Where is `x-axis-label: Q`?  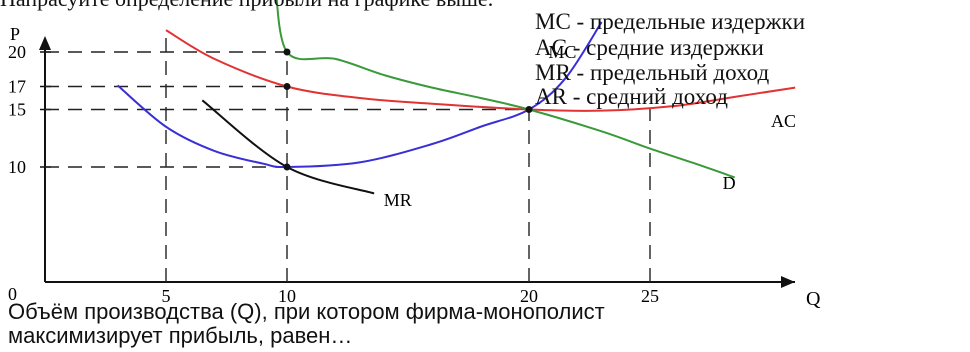 x-axis-label: Q is located at coordinates (813, 299).